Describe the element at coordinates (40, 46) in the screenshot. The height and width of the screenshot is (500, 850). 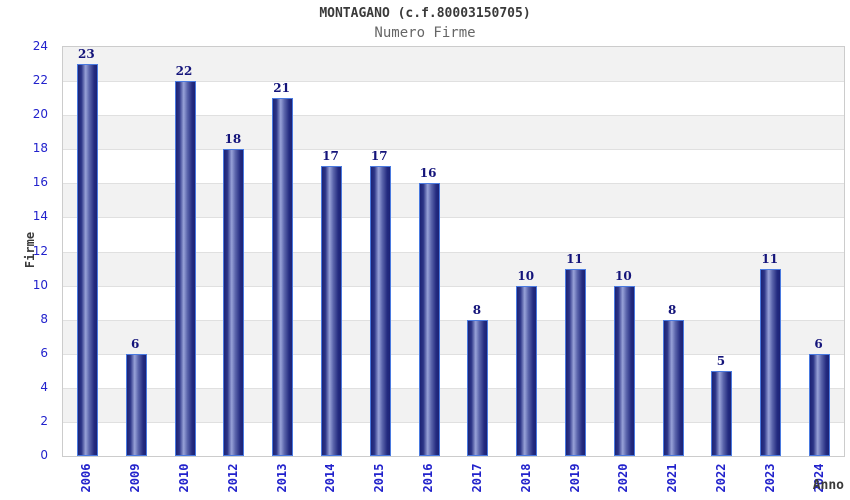
I see `y-tick-label: 24` at that location.